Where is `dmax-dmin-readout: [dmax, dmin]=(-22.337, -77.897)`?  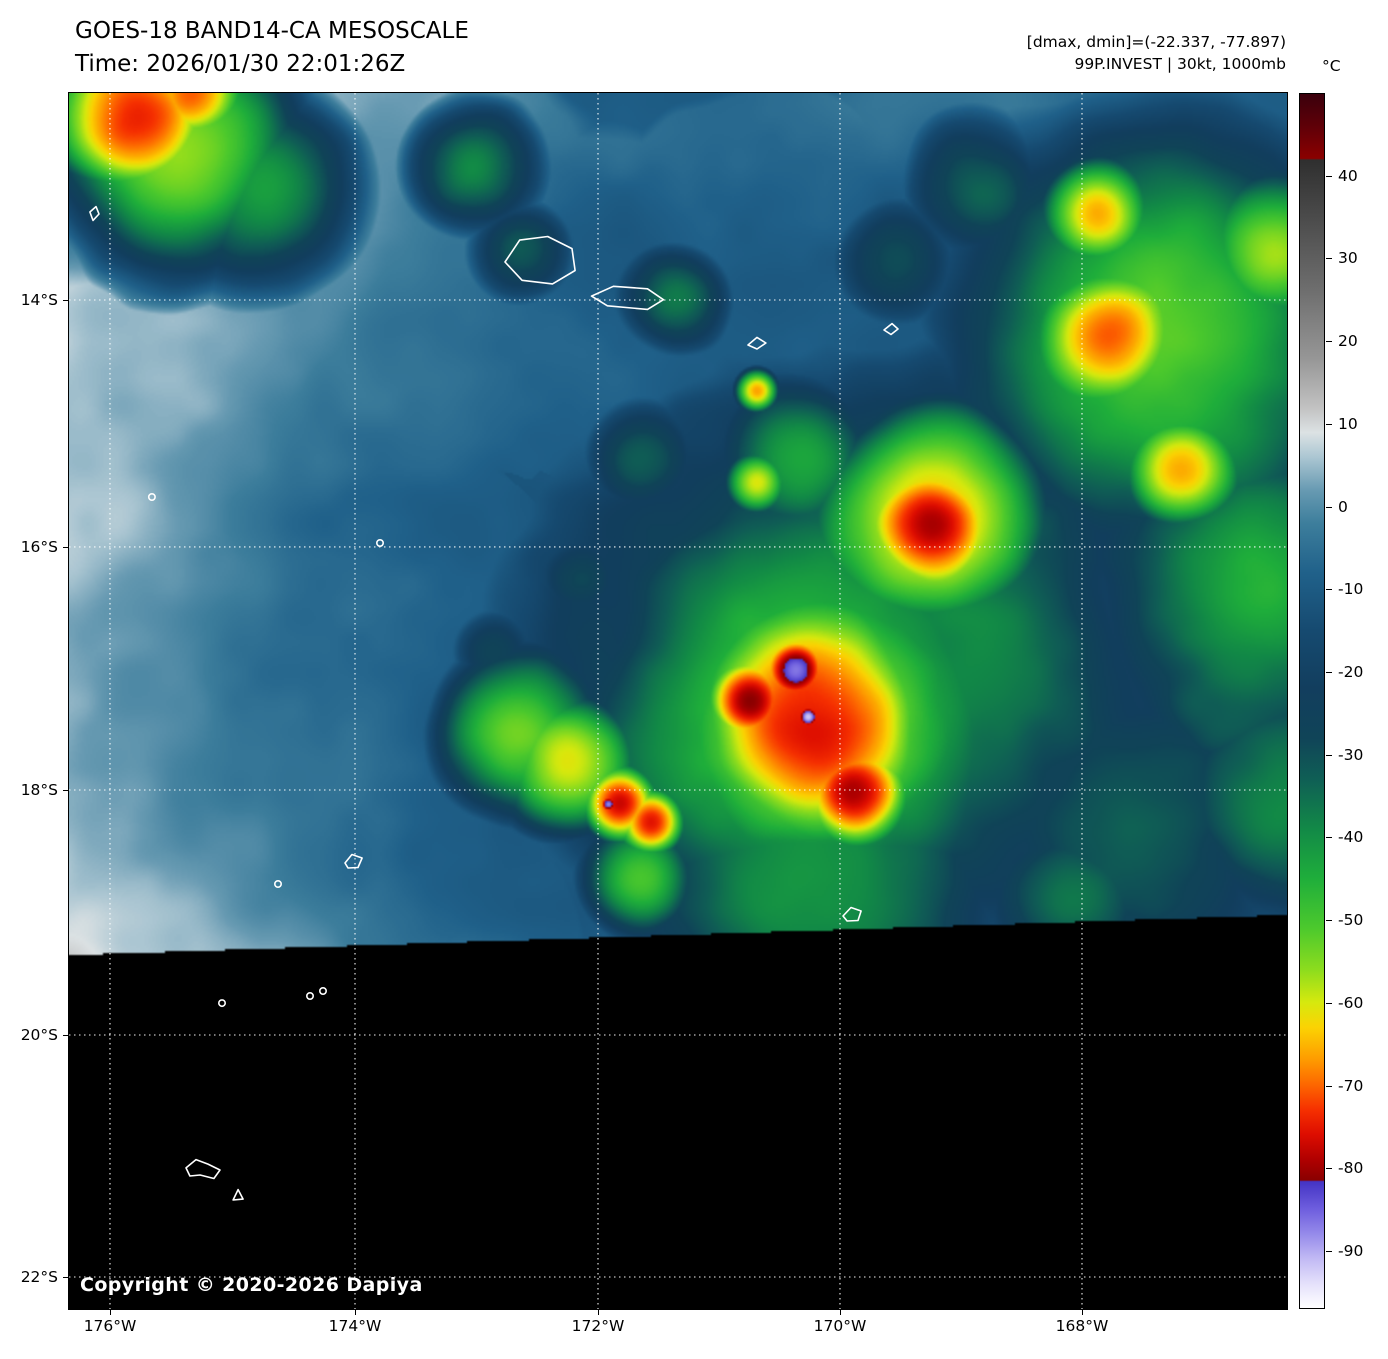 dmax-dmin-readout: [dmax, dmin]=(-22.337, -77.897) is located at coordinates (1156, 42).